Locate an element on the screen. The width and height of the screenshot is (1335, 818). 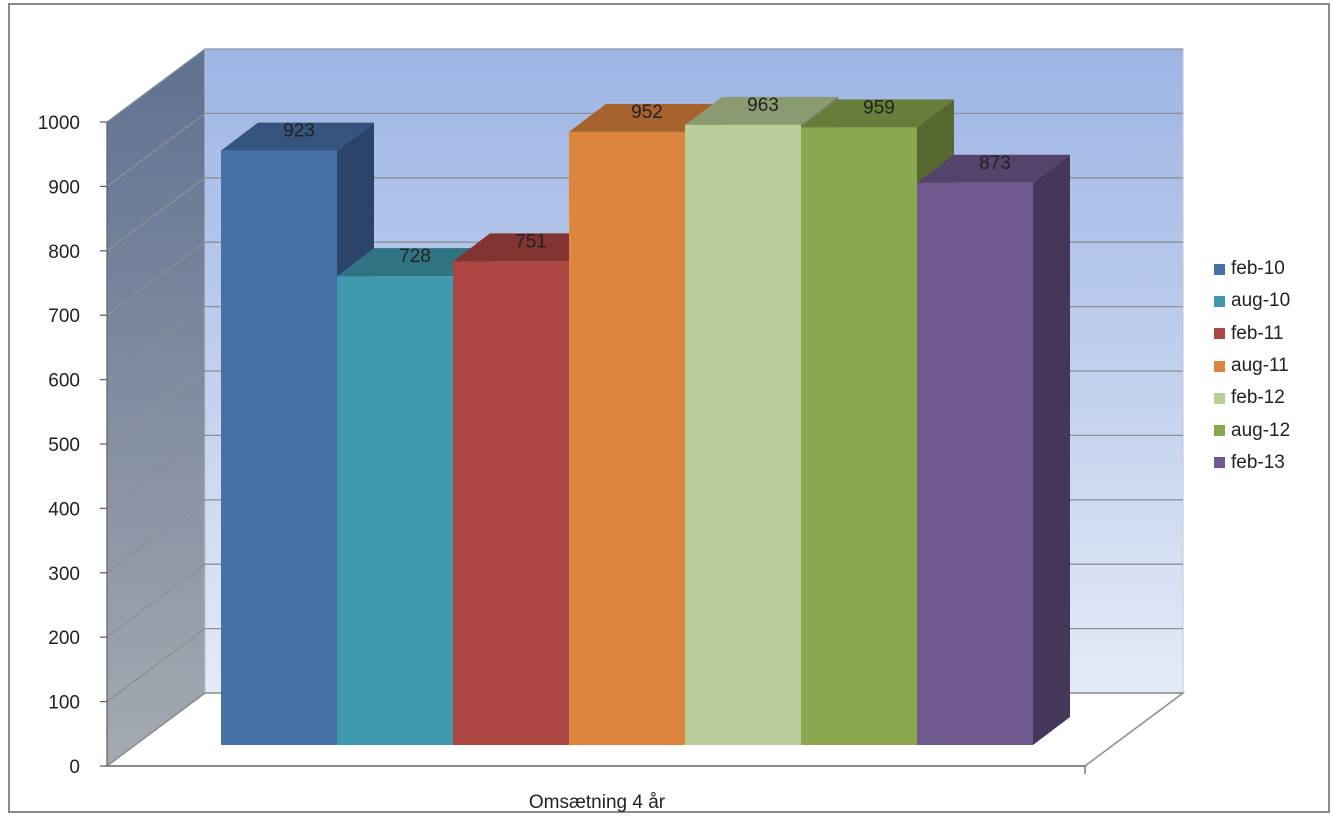
legend-label: feb-13 is located at coordinates (1258, 462).